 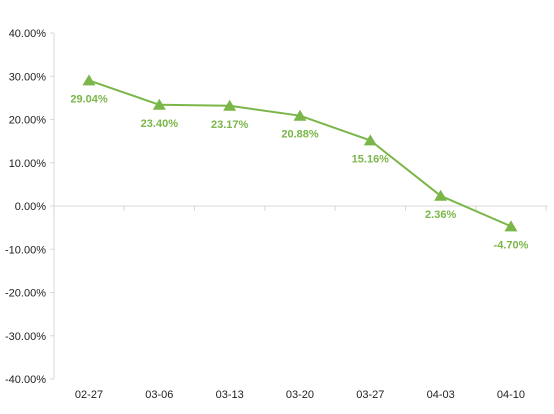 I want to click on x-tick-label: 03-06, so click(x=159, y=395).